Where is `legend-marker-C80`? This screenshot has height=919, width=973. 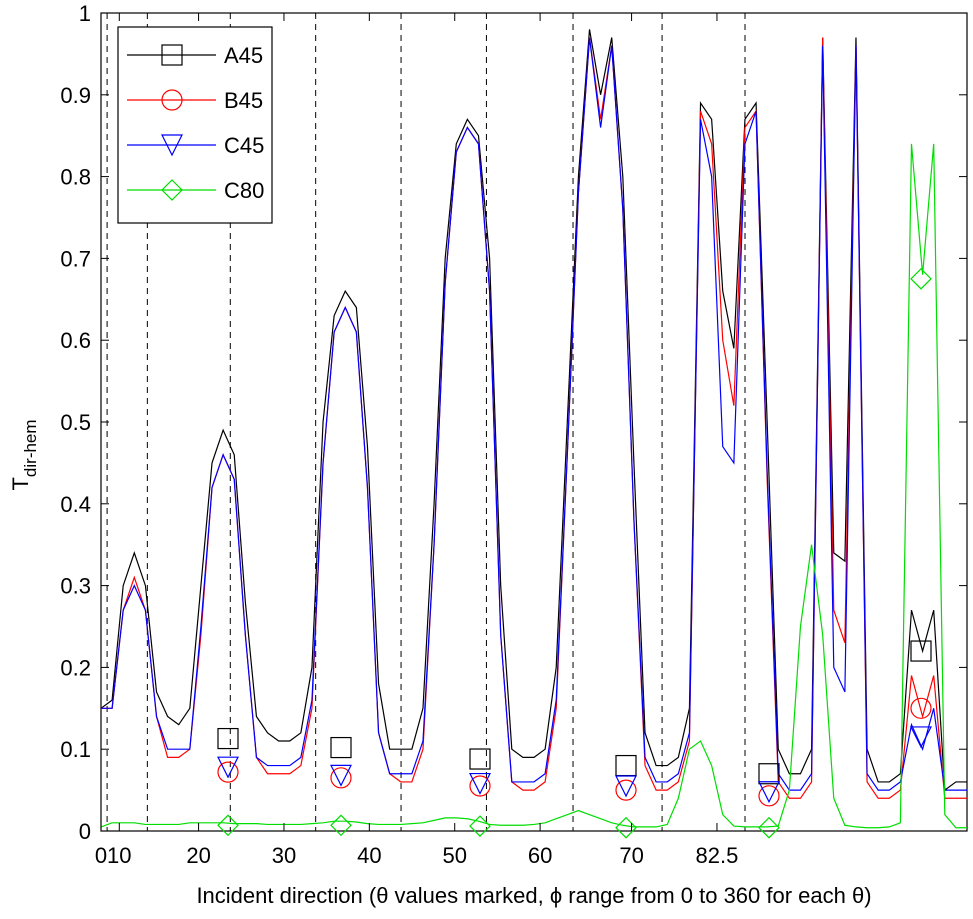 legend-marker-C80 is located at coordinates (172, 190).